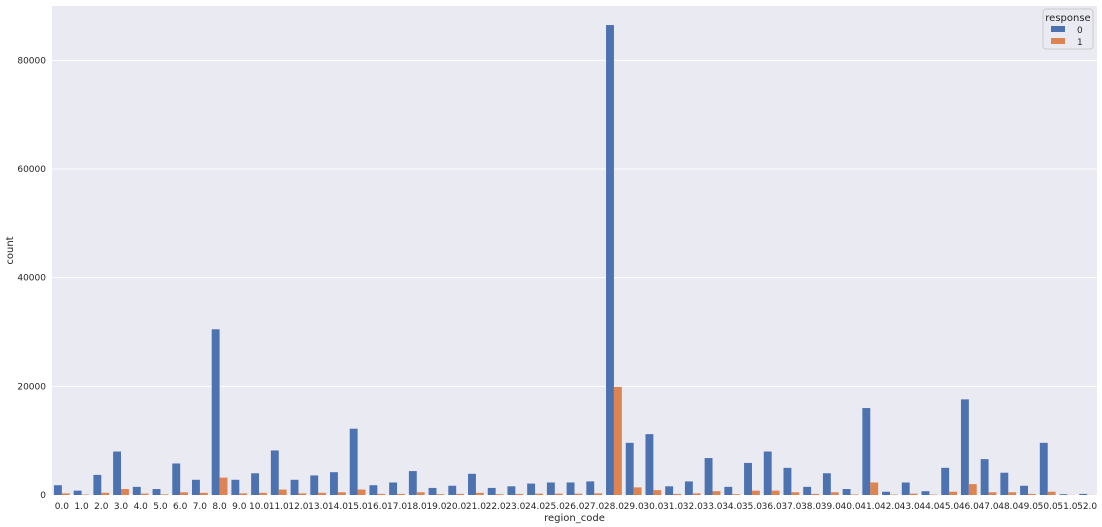  What do you see at coordinates (755, 492) in the screenshot?
I see `bar-35.0-response-1` at bounding box center [755, 492].